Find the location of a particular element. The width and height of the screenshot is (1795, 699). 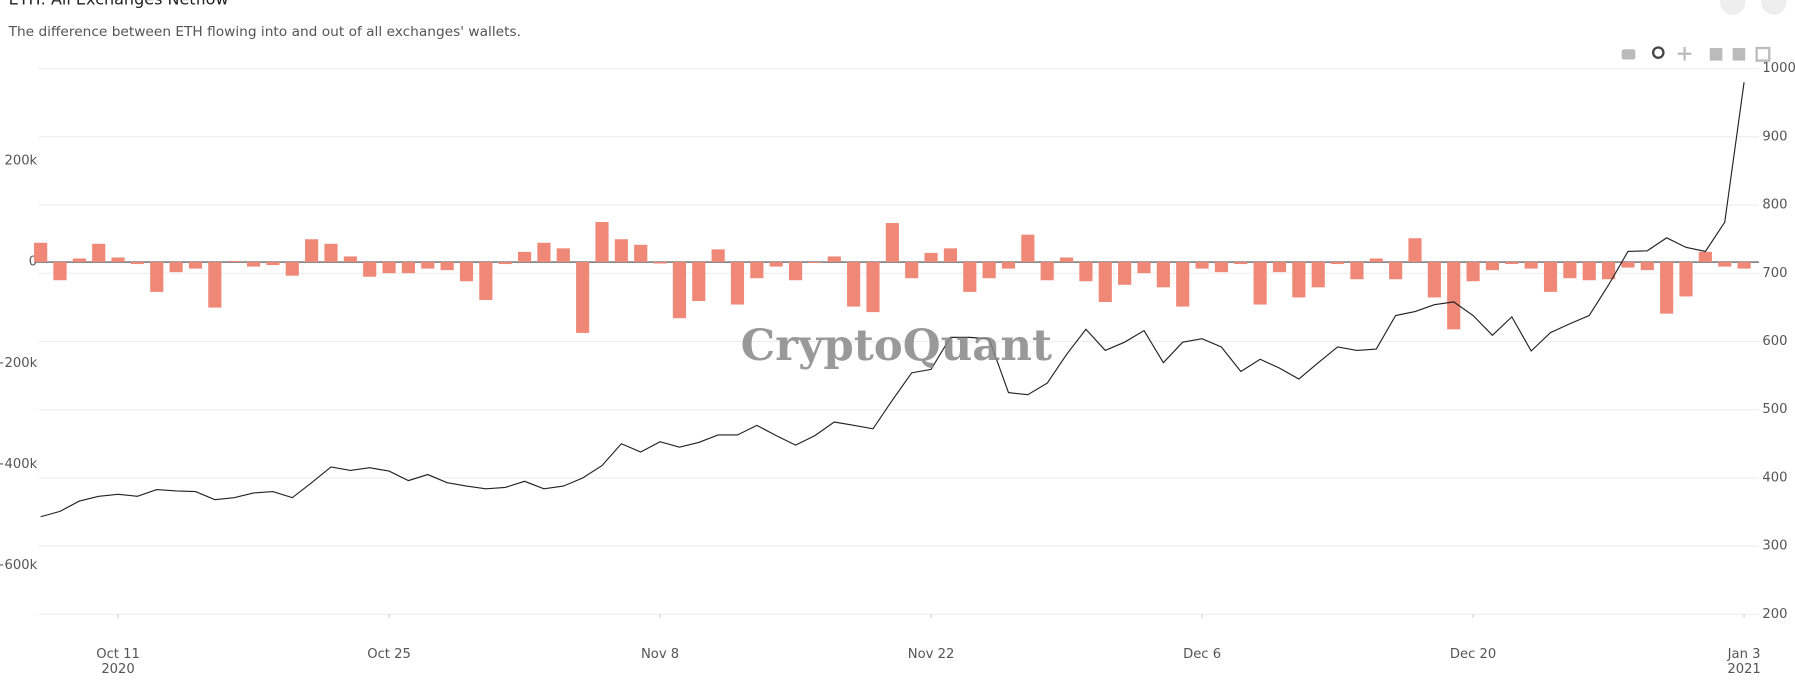

y2-tick-label: 300 is located at coordinates (1774, 546).